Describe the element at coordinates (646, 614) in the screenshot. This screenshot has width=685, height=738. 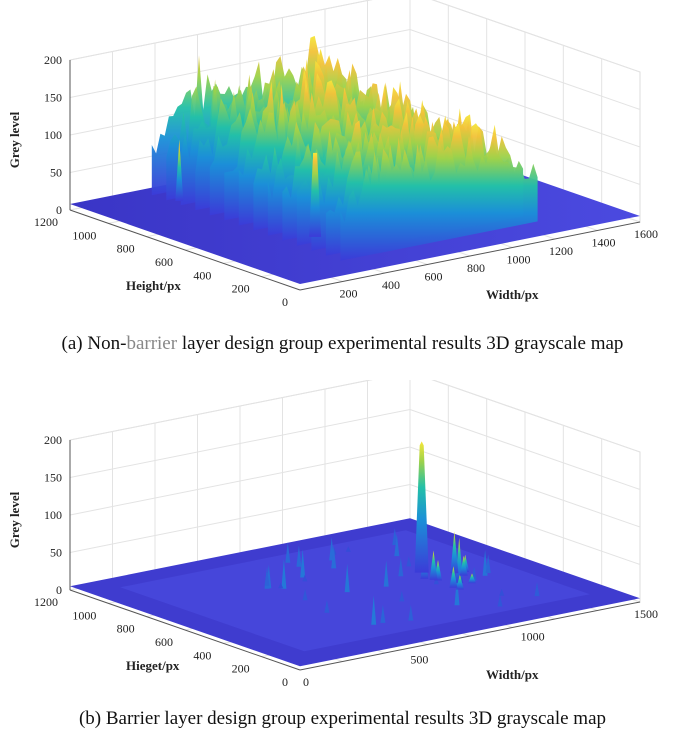
I see `x-tick-label: 1500` at that location.